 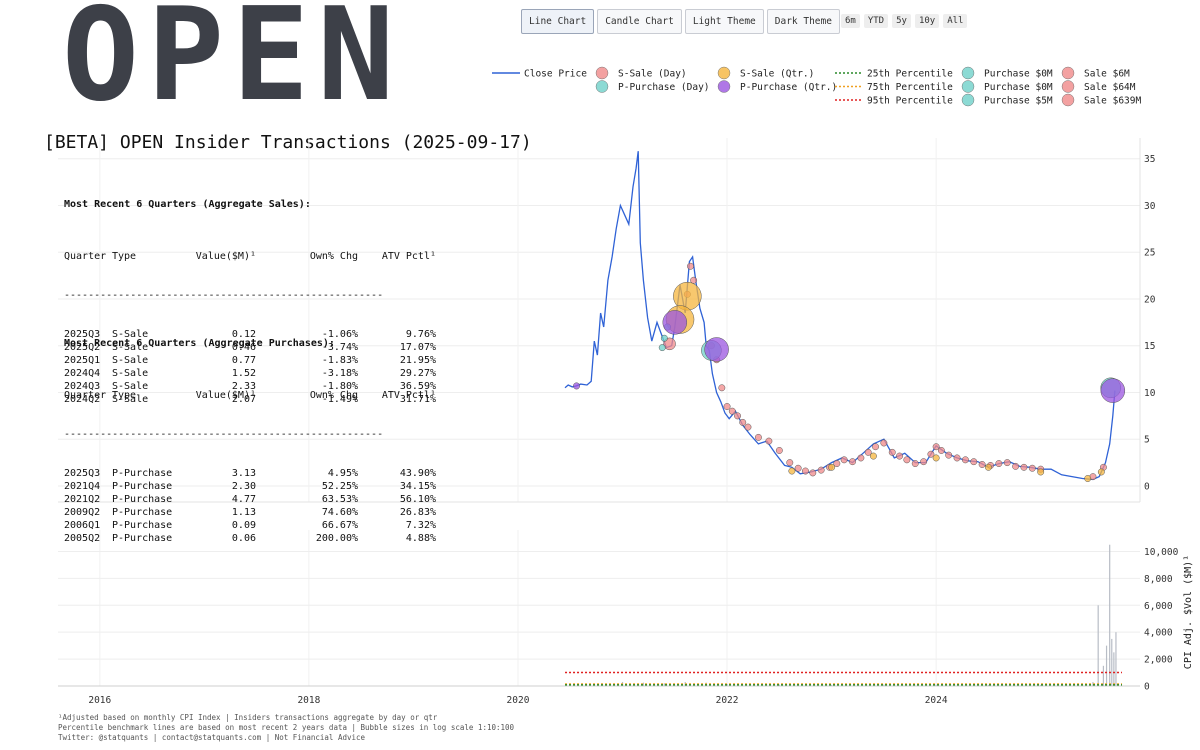 What do you see at coordinates (955, 21) in the screenshot?
I see `range-all-button: All` at bounding box center [955, 21].